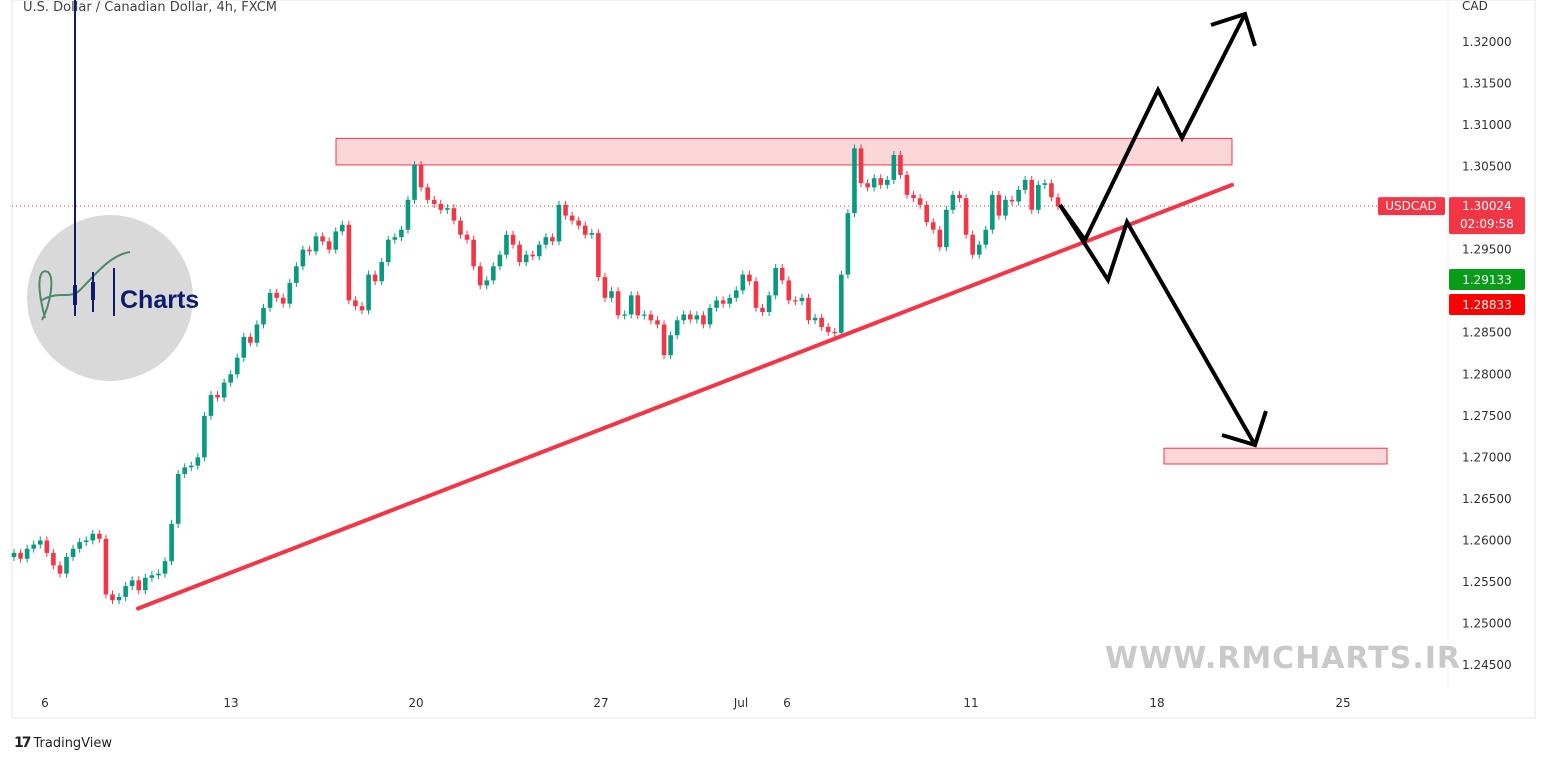 The width and height of the screenshot is (1550, 765). I want to click on bid-price-badge, so click(1487, 279).